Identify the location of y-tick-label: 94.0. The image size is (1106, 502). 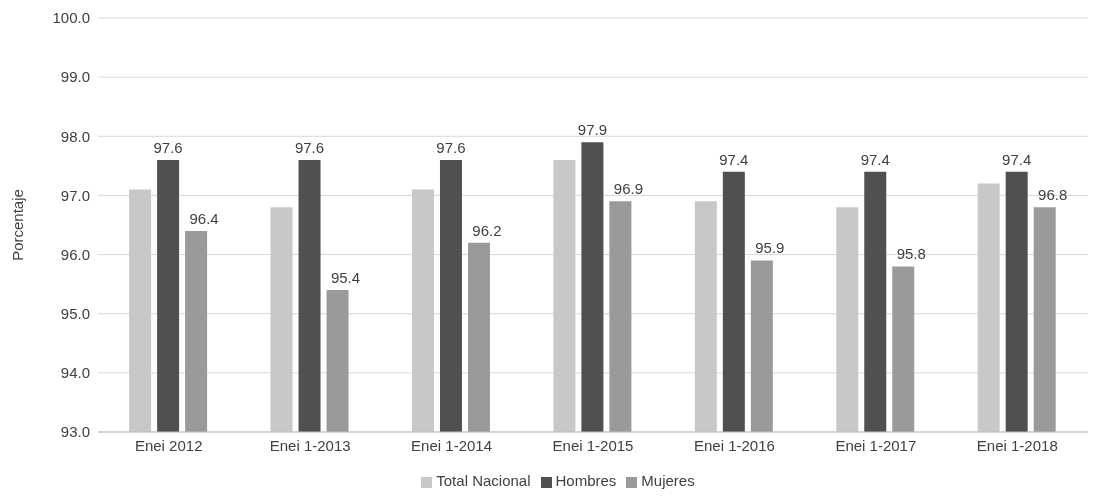
(75, 373).